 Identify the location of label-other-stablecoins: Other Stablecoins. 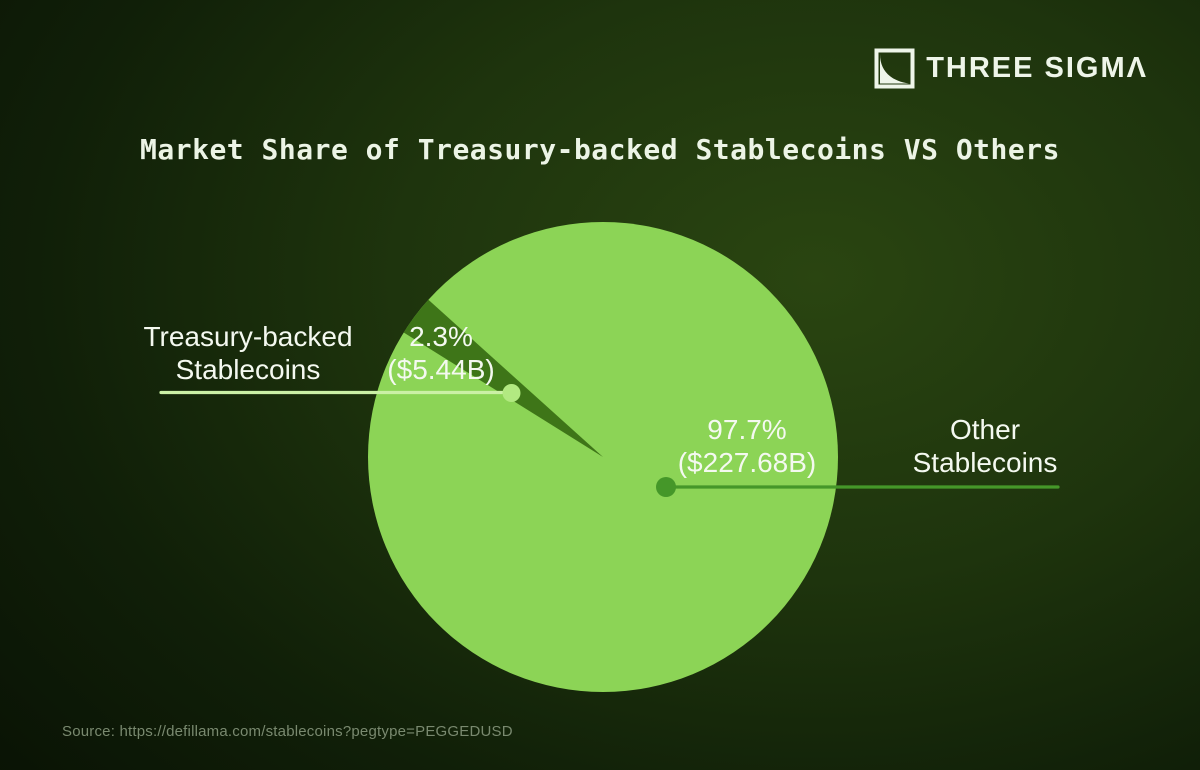
(985, 446).